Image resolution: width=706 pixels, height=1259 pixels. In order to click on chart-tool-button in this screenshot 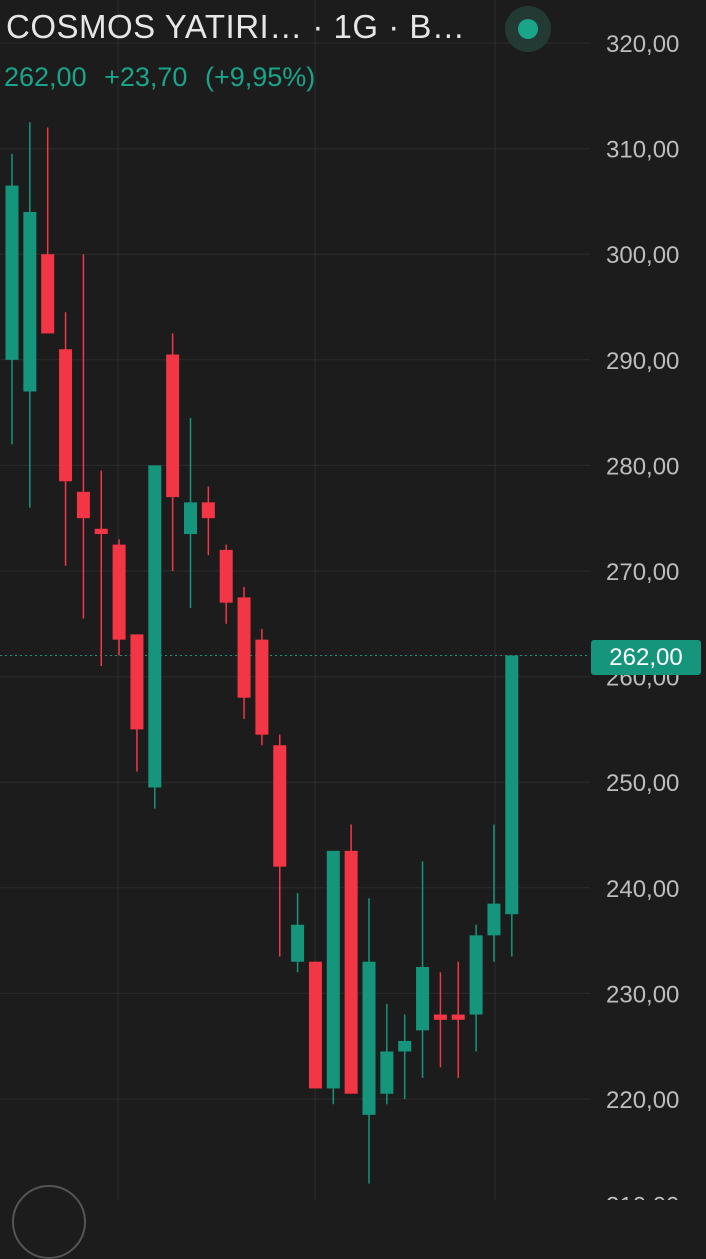, I will do `click(49, 1222)`.